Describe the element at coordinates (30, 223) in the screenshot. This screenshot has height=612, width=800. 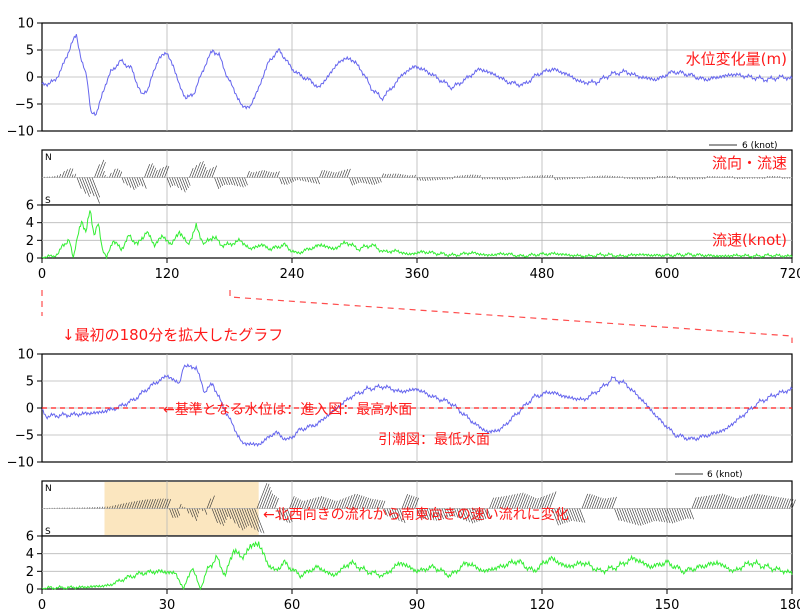
I see `speed-ytick-label: 4` at that location.